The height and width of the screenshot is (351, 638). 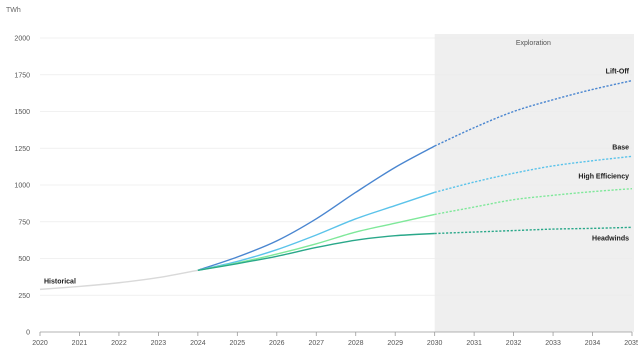 What do you see at coordinates (435, 343) in the screenshot?
I see `x-tick-label: 2030` at bounding box center [435, 343].